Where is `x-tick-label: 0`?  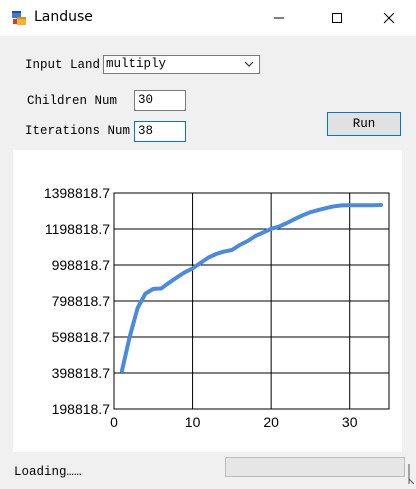
x-tick-label: 0 is located at coordinates (114, 422).